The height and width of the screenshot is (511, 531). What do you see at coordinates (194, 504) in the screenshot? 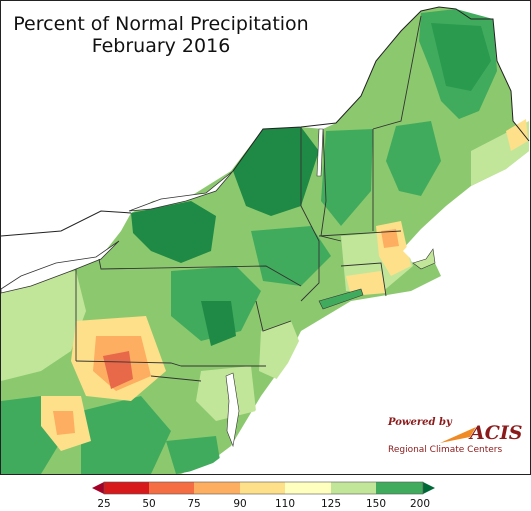
I see `legend-tick-label: 75` at bounding box center [194, 504].